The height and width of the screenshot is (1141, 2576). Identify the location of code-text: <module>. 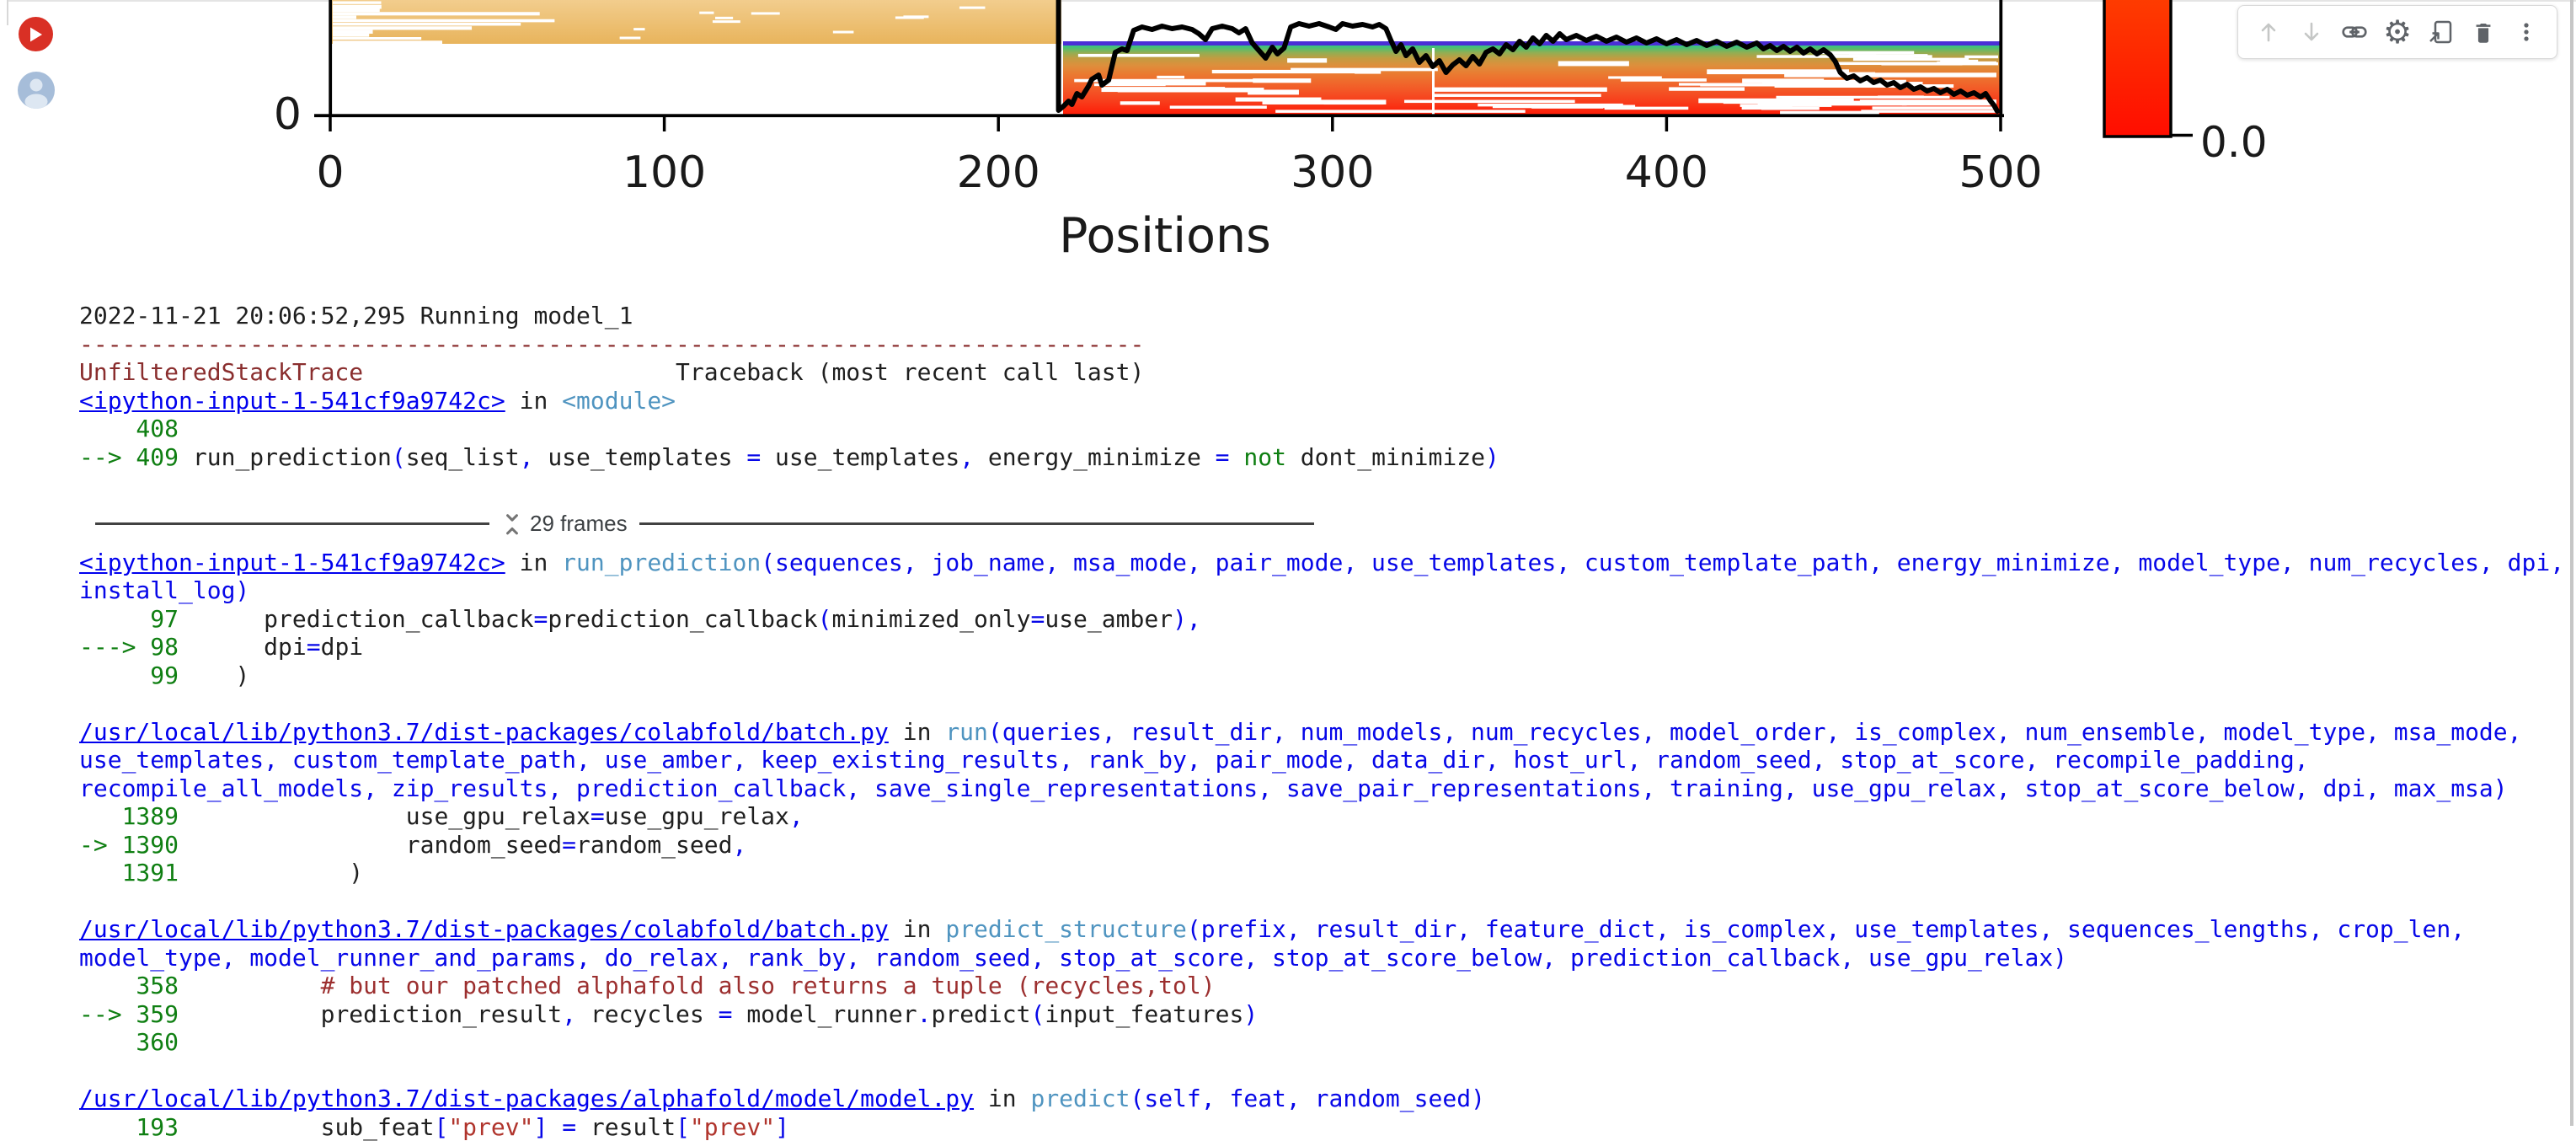
(619, 401).